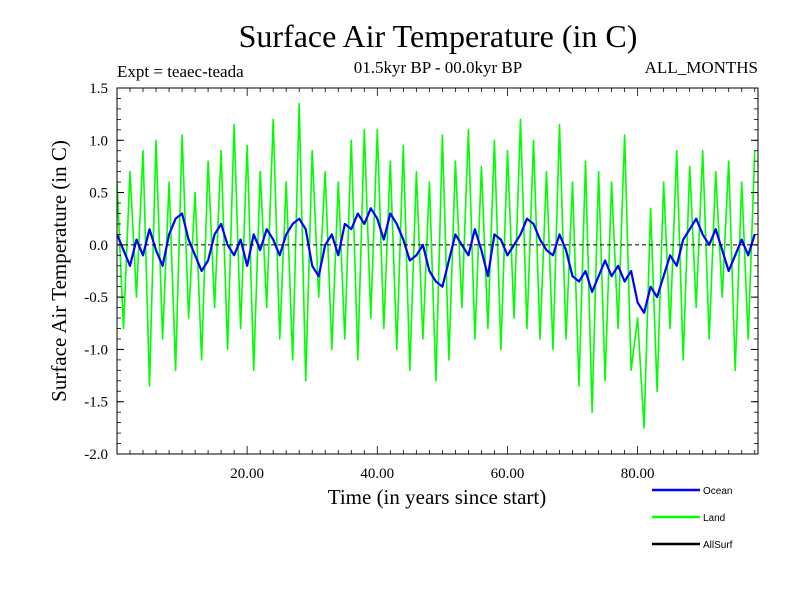 This screenshot has height=600, width=800. What do you see at coordinates (96, 455) in the screenshot?
I see `y-tick-label: -2.0` at bounding box center [96, 455].